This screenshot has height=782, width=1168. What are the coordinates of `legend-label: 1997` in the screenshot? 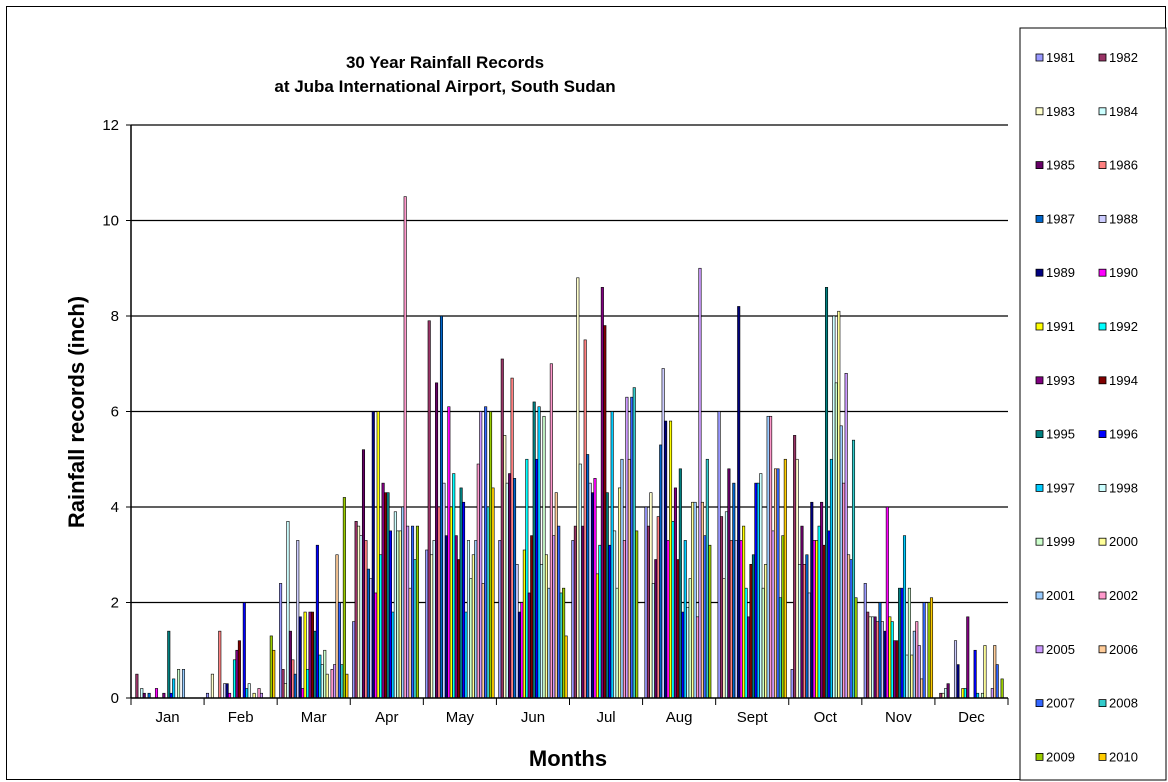 It's located at (1060, 487).